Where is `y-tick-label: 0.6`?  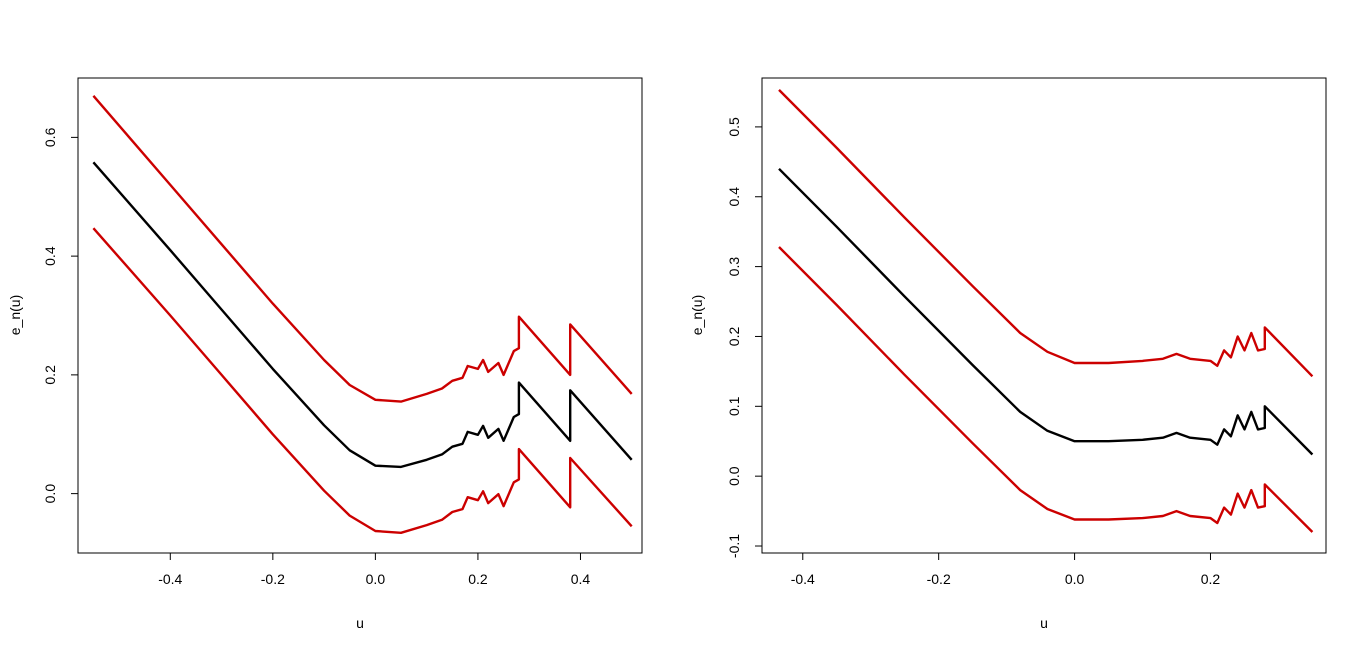 y-tick-label: 0.6 is located at coordinates (50, 137).